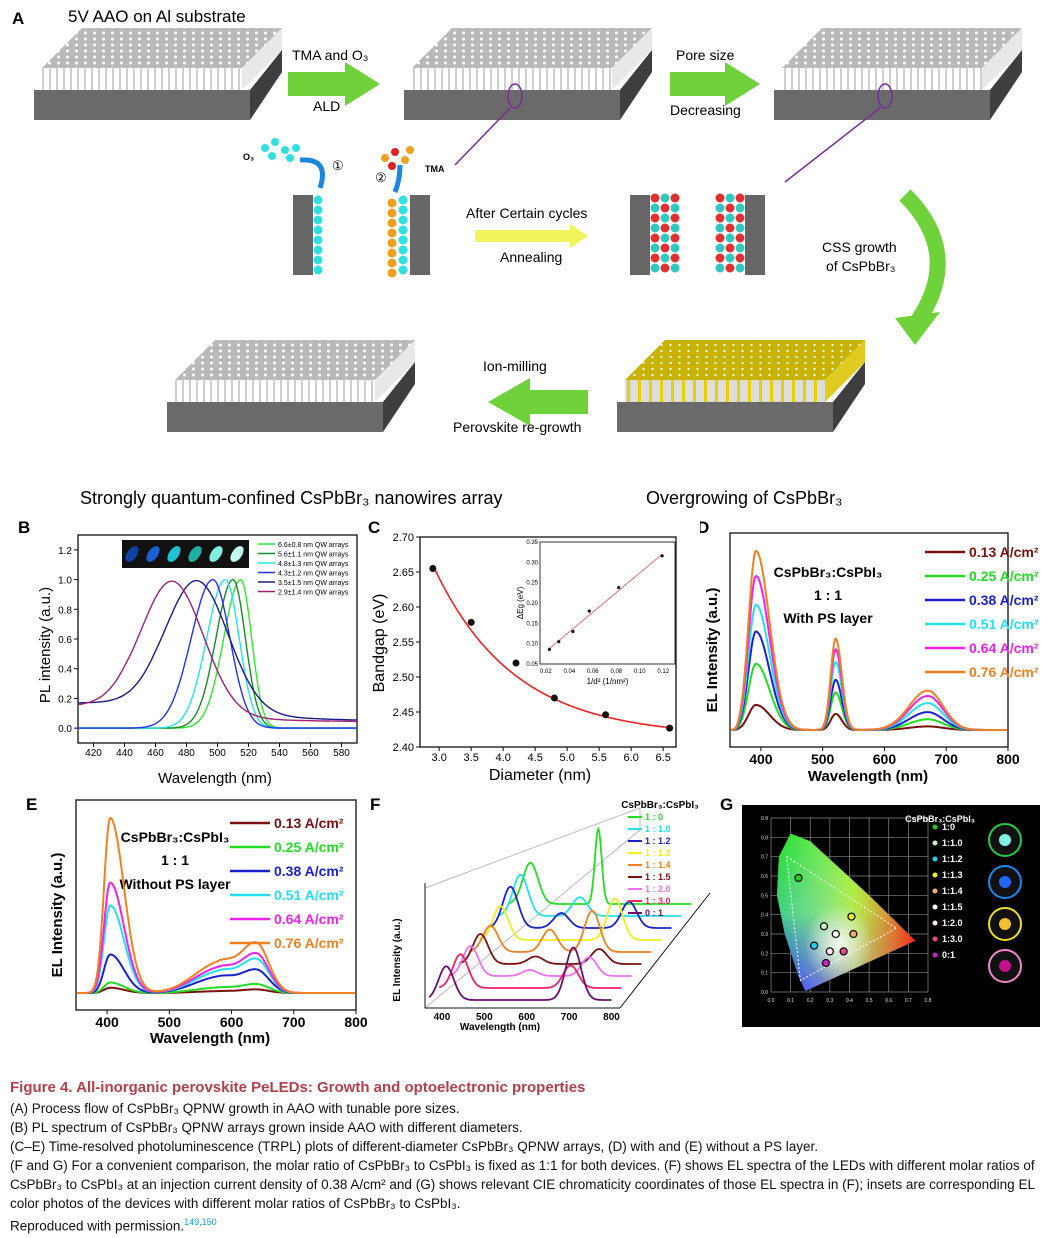 This screenshot has height=1238, width=1045. What do you see at coordinates (309, 895) in the screenshot?
I see `legend-entry: 0.51 A/cm²` at bounding box center [309, 895].